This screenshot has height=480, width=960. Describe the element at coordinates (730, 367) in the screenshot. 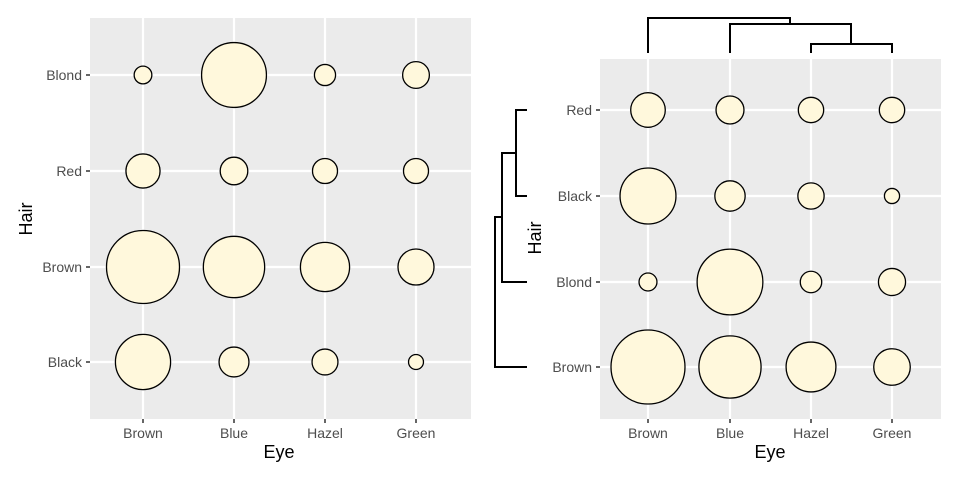

I see `right-bubble-brown-blue` at that location.